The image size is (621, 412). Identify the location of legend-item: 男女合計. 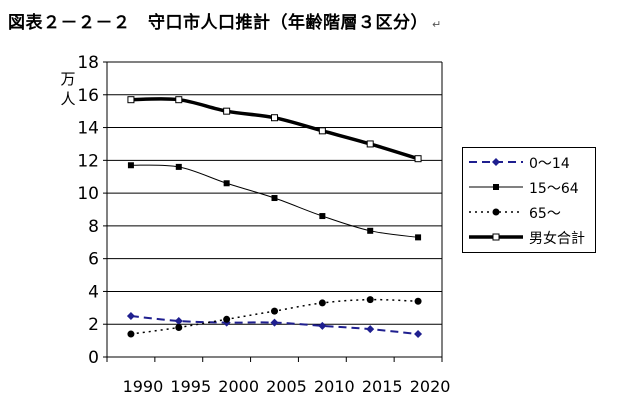
(531, 237).